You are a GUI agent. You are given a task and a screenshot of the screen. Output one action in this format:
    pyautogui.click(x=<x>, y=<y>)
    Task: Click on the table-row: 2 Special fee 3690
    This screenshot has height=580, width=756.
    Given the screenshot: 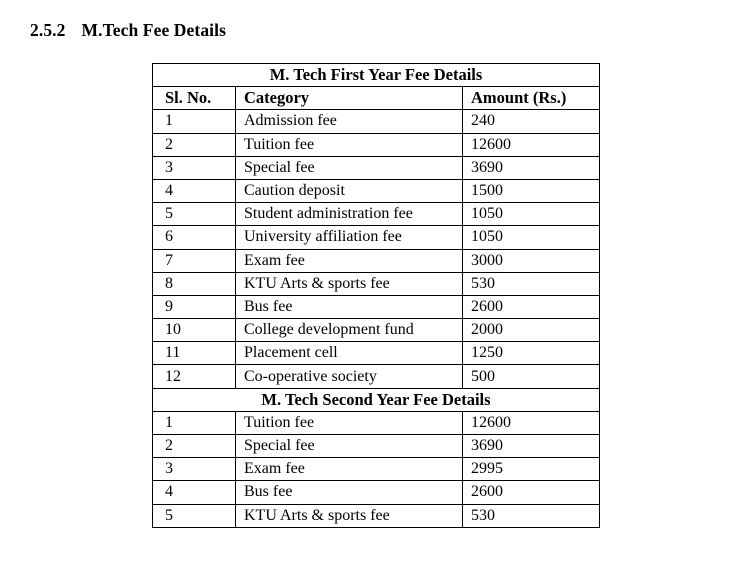 What is the action you would take?
    pyautogui.click(x=376, y=446)
    